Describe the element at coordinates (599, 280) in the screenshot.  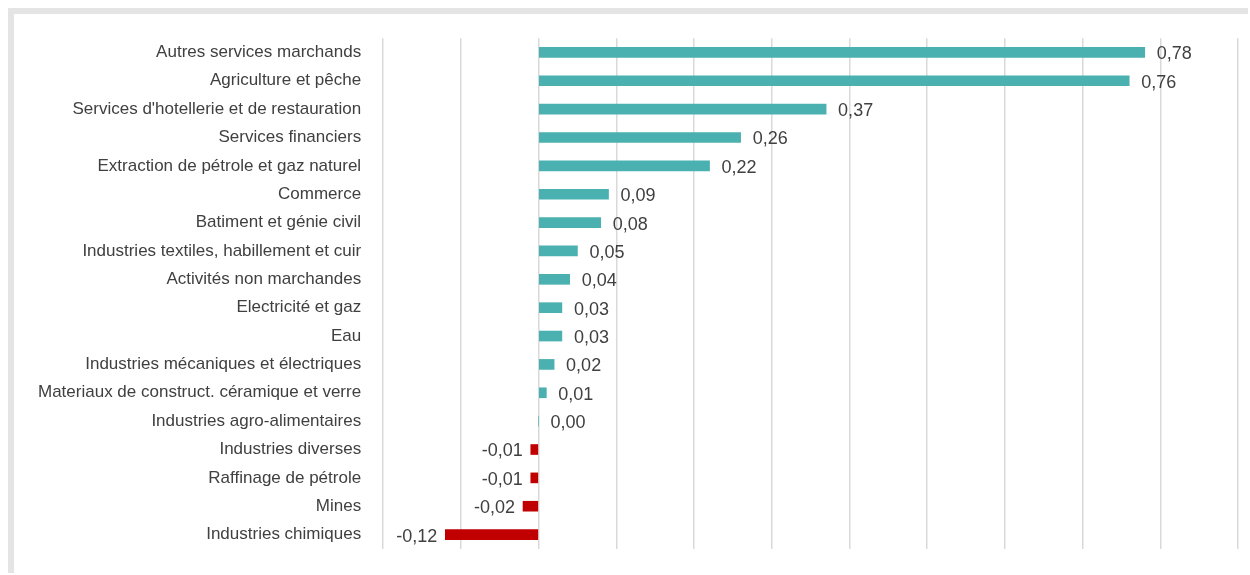
I see `data-label: 0,04` at that location.